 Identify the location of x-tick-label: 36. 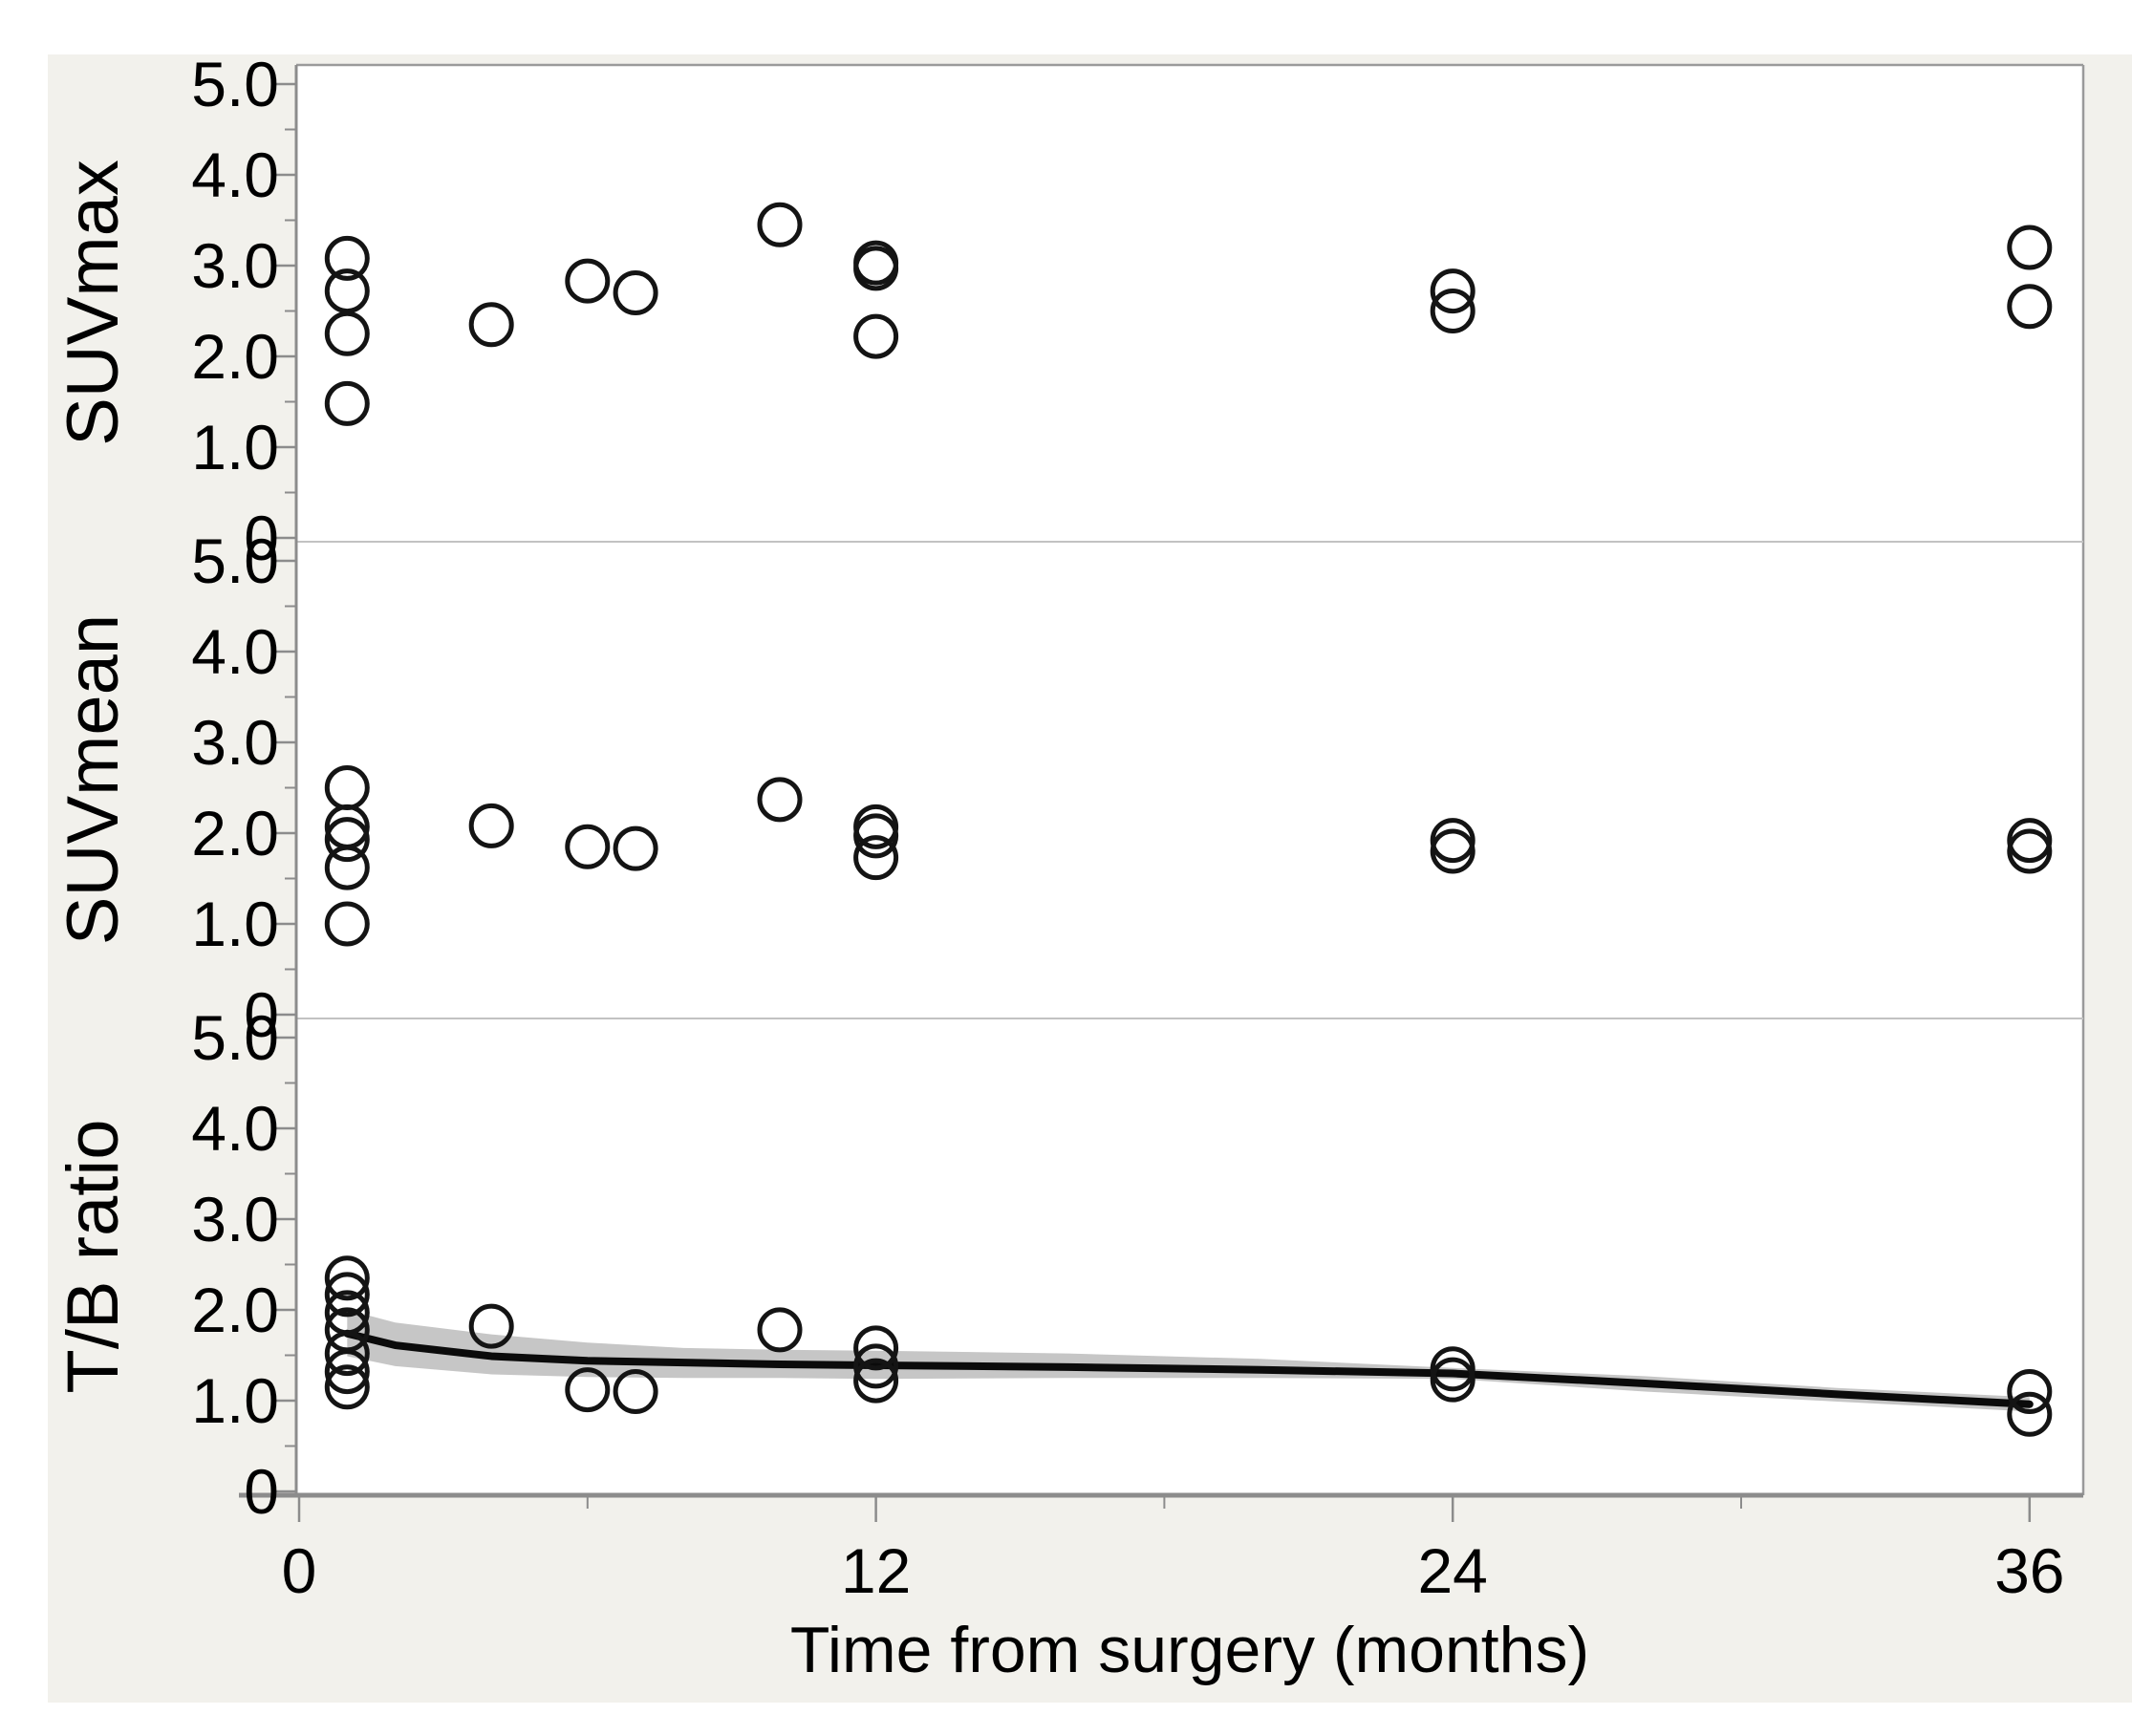
(2029, 1570).